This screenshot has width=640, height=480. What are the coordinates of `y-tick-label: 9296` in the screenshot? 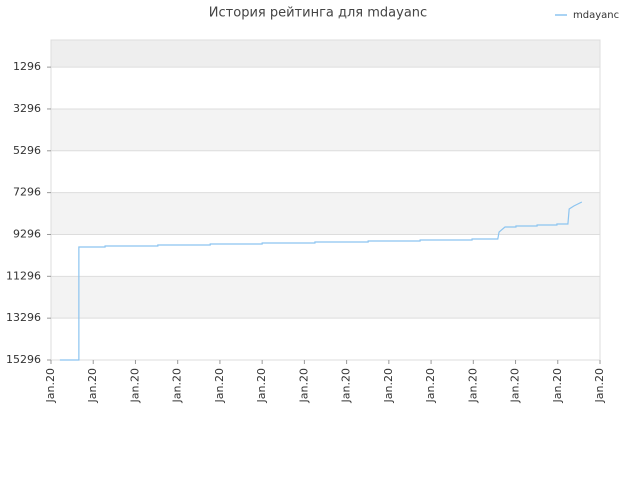 It's located at (27, 233).